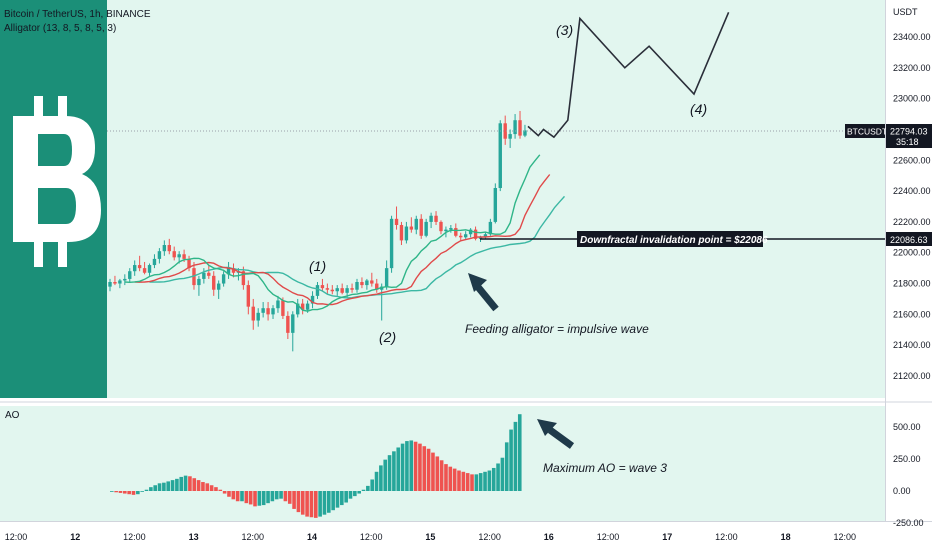 The image size is (932, 555). Describe the element at coordinates (909, 240) in the screenshot. I see `level-price-value: 22086.63` at that location.